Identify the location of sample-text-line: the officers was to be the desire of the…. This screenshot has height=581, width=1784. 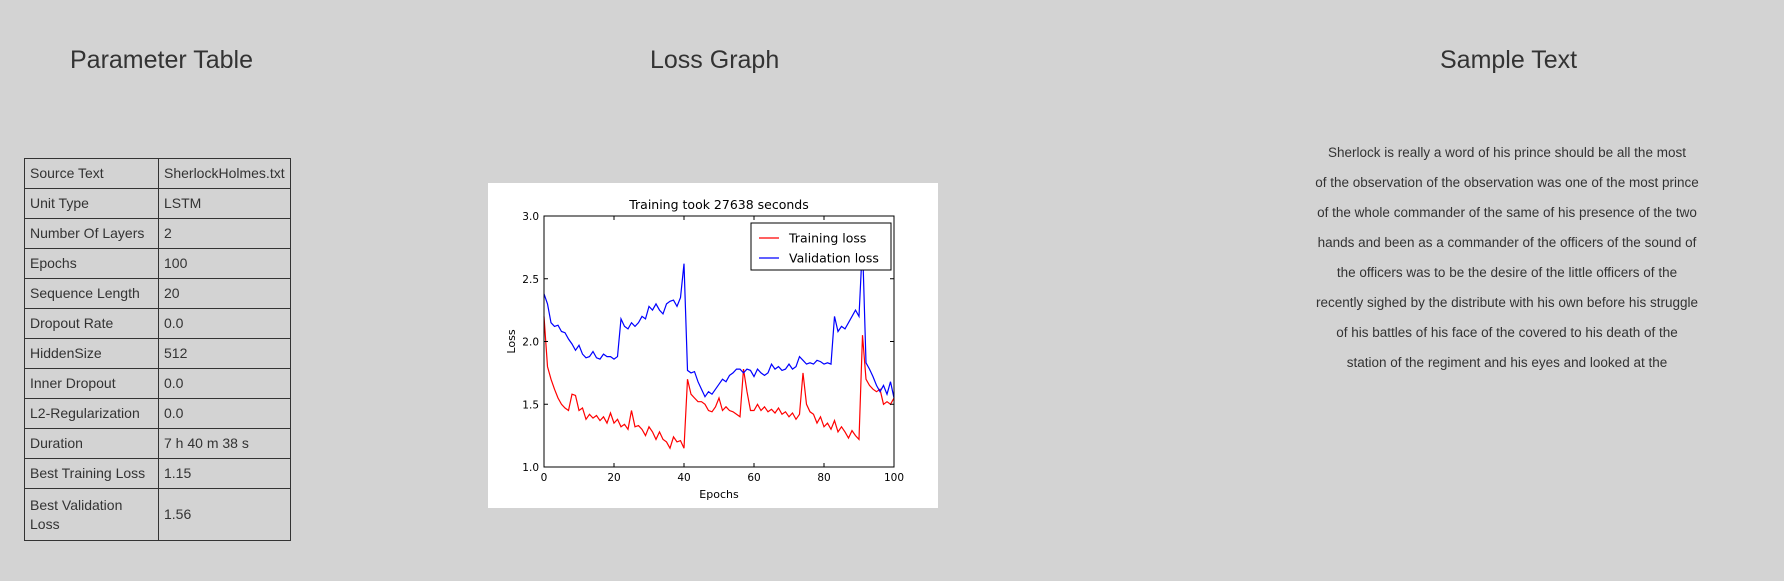
(1507, 272).